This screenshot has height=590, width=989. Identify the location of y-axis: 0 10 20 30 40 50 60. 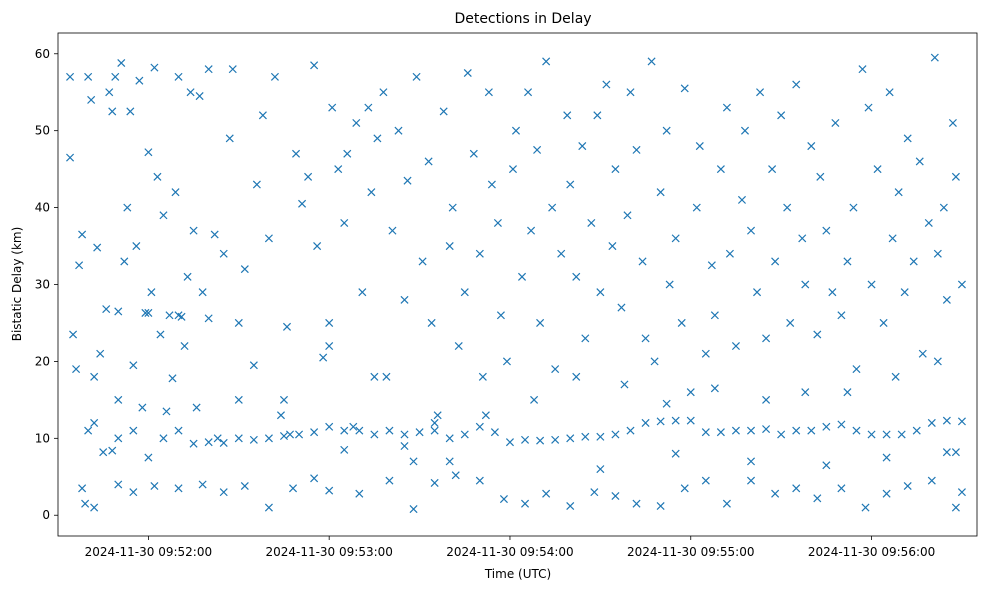
(46, 284).